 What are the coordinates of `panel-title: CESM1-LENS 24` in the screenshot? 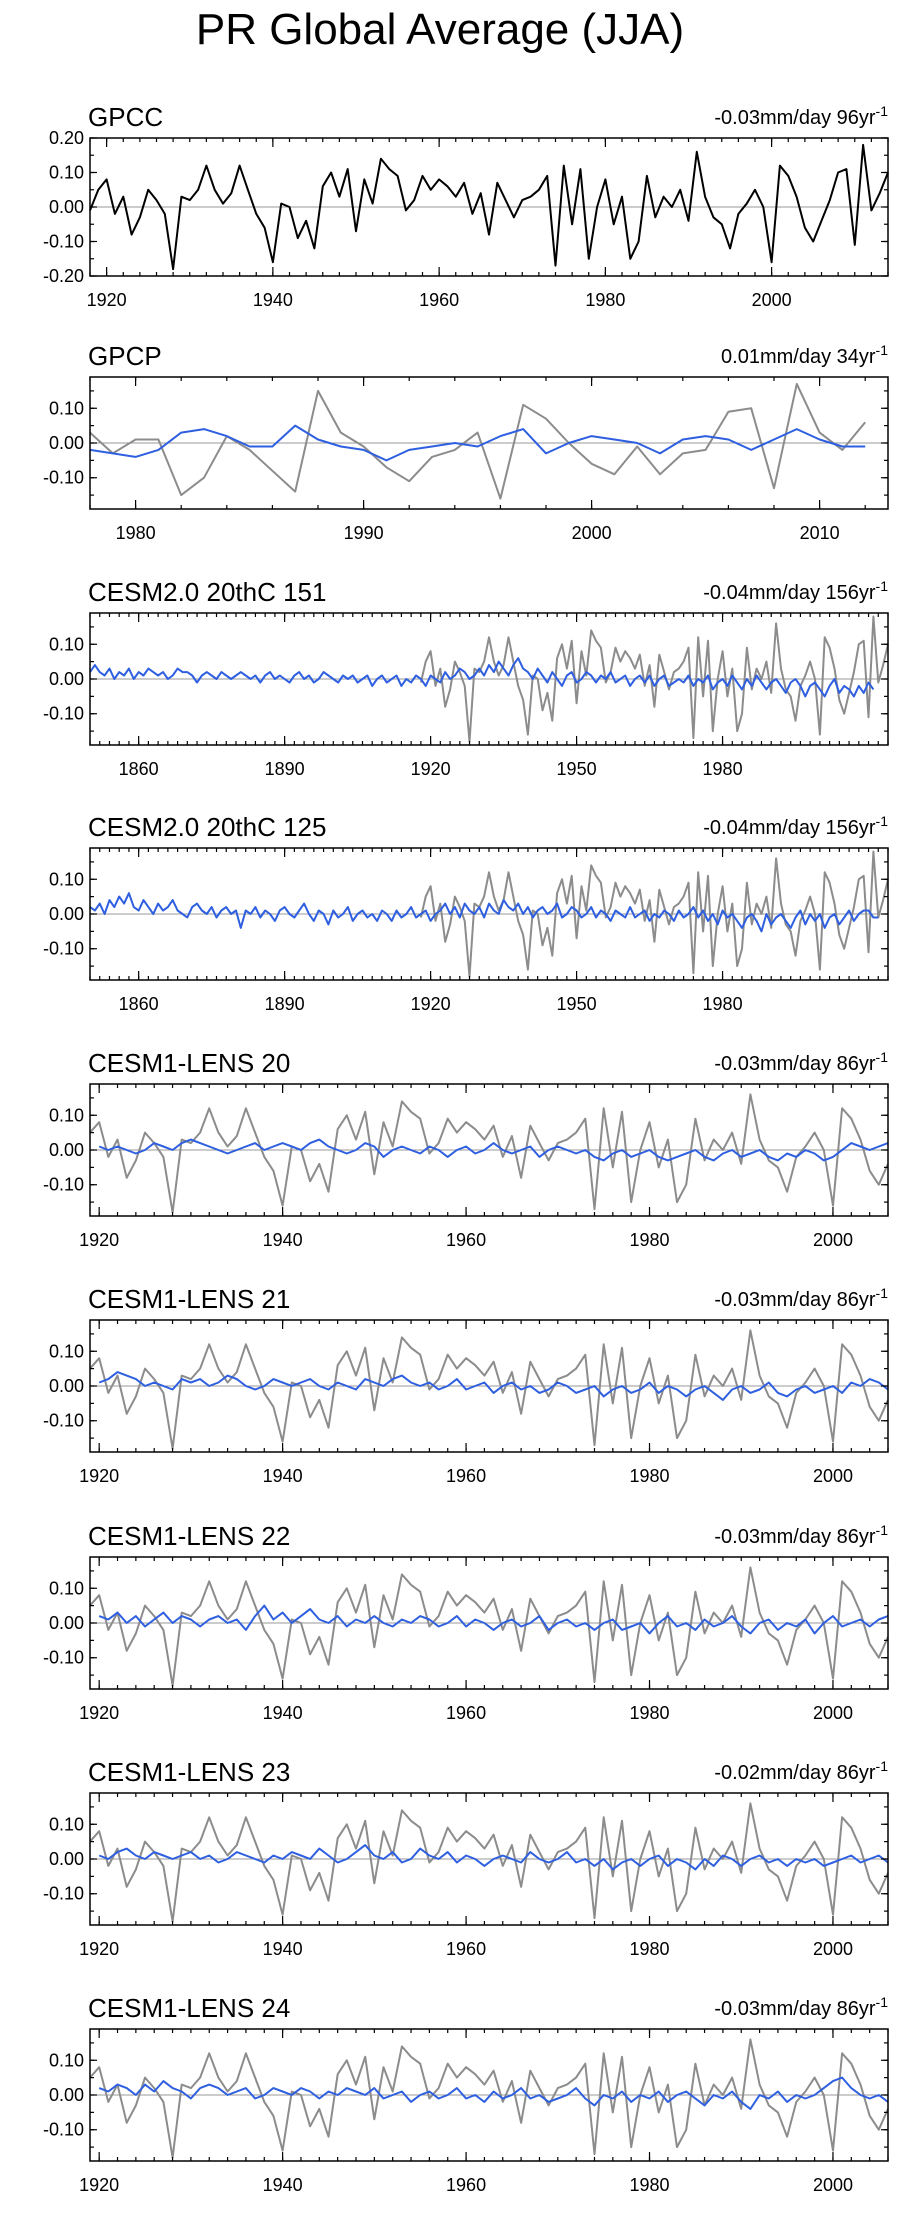 It's located at (189, 2008).